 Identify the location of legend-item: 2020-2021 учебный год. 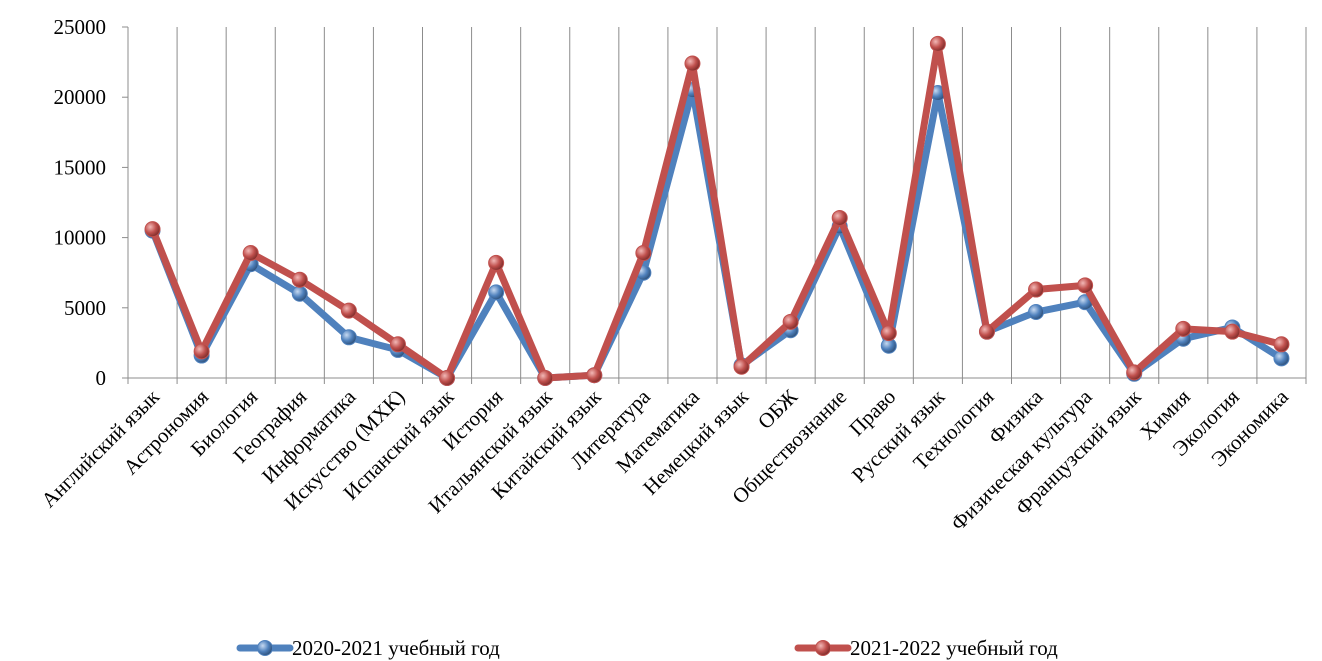
(368, 648).